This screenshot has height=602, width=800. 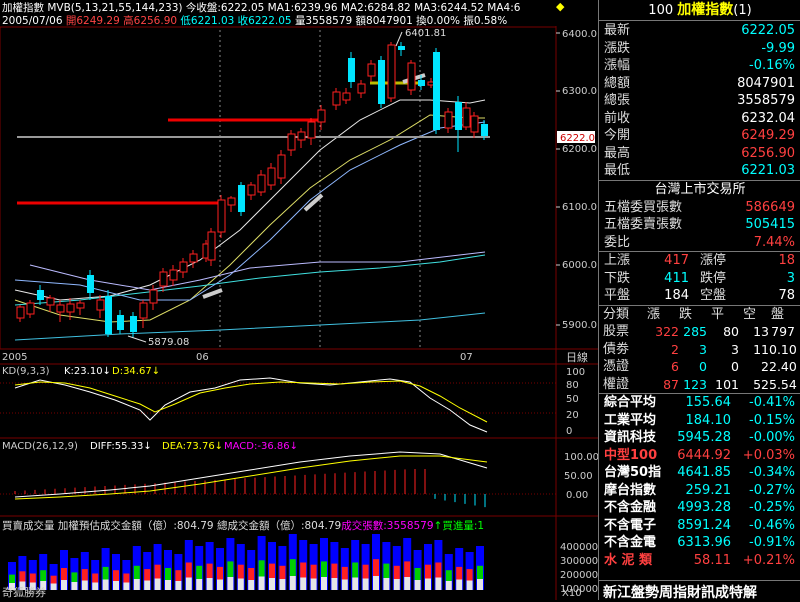 What do you see at coordinates (630, 402) in the screenshot?
I see `index-name: 綜合平均` at bounding box center [630, 402].